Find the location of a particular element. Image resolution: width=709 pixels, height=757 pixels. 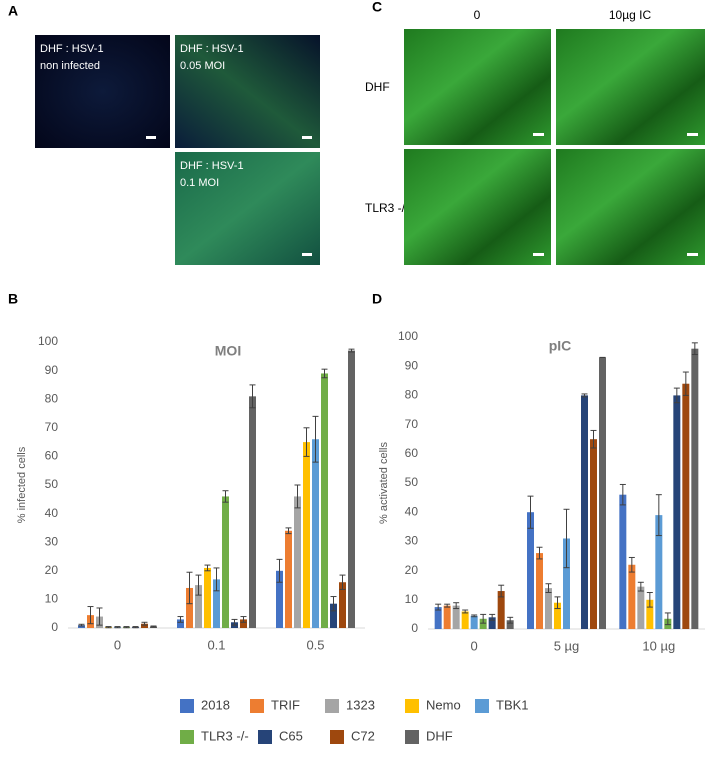

legend-label: TBK1 is located at coordinates (512, 704).